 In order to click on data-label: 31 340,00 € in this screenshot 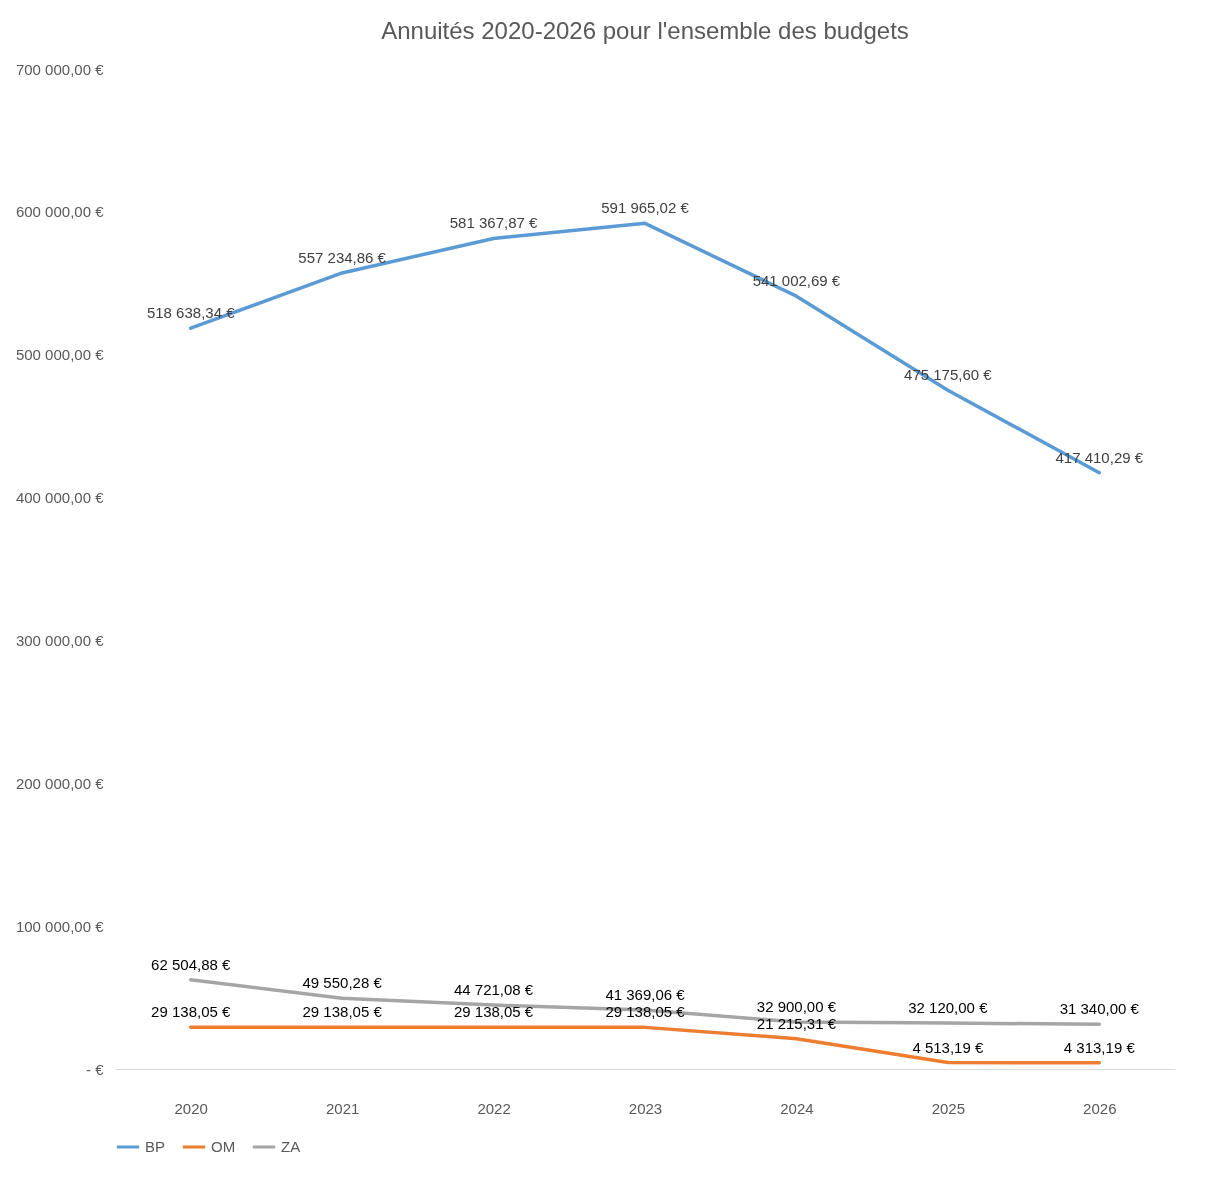, I will do `click(1099, 1009)`.